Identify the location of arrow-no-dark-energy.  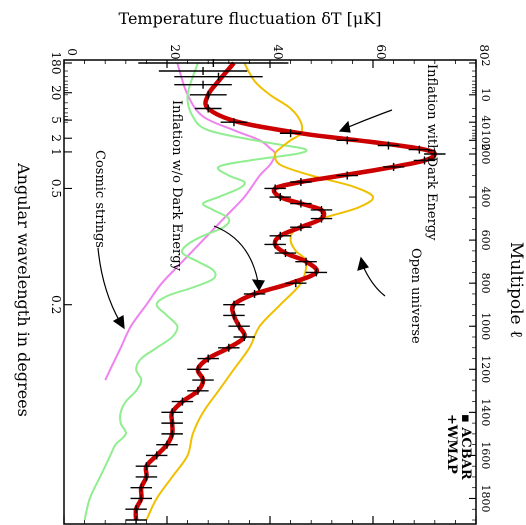
(236, 254).